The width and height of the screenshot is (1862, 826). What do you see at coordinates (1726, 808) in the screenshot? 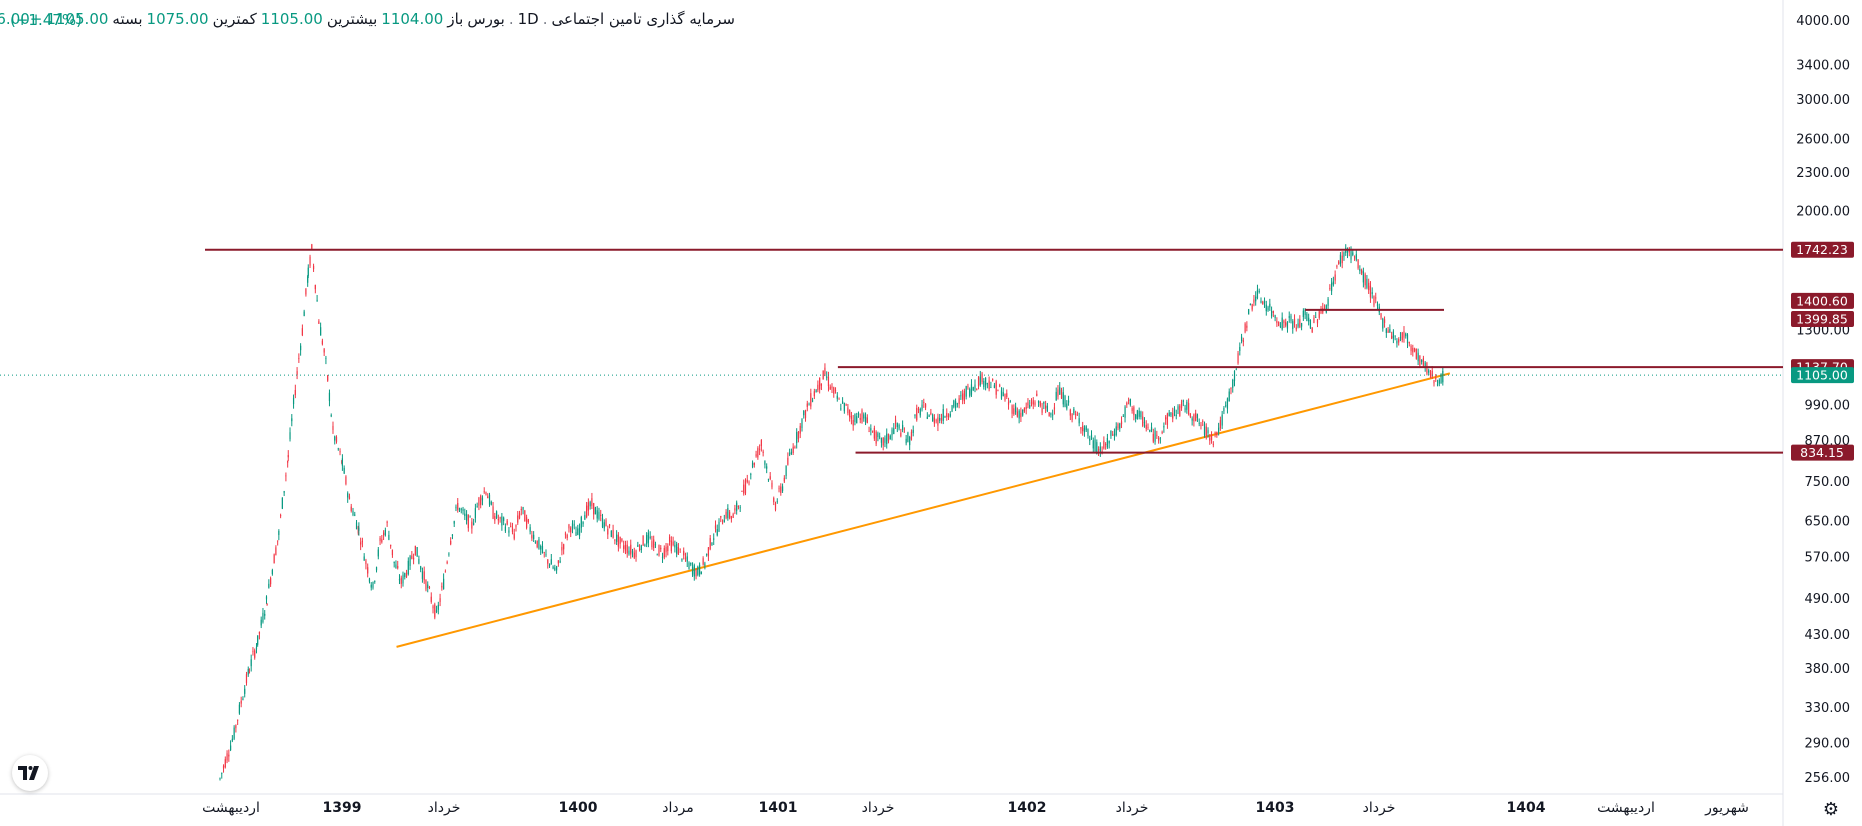
I see `time-tick-label: شهریور` at bounding box center [1726, 808].